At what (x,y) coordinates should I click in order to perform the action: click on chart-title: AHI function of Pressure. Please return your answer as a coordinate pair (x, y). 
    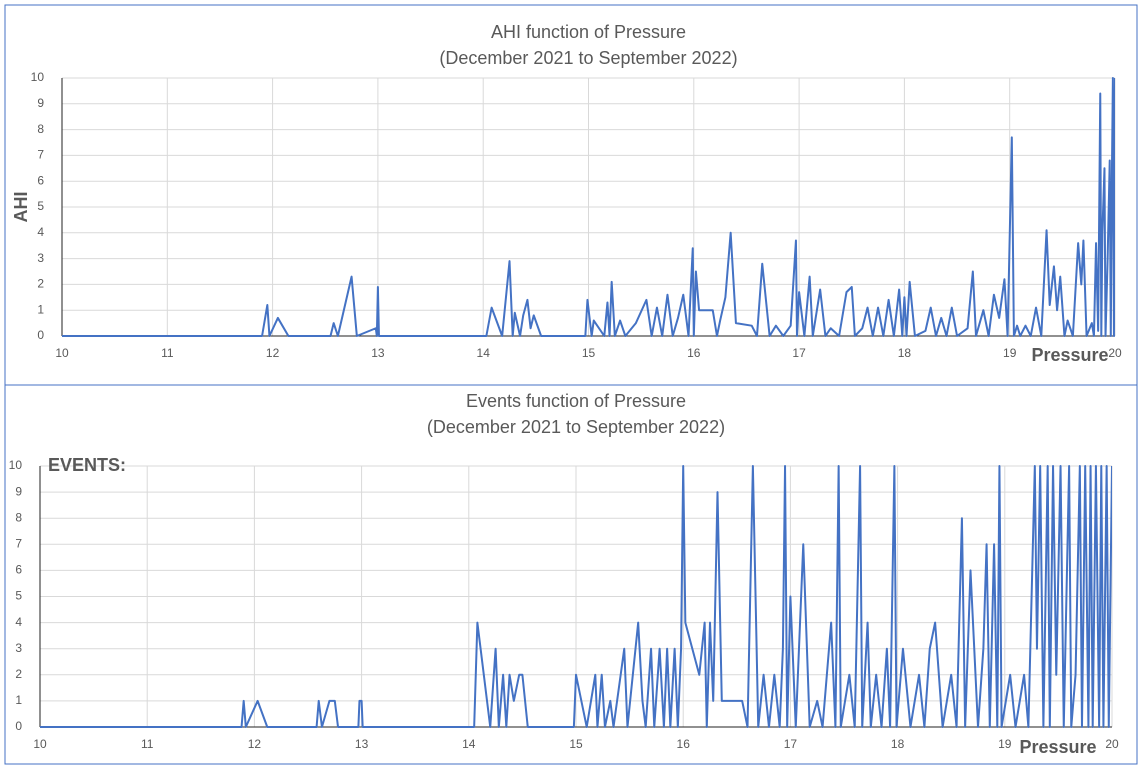
    Looking at the image, I should click on (588, 32).